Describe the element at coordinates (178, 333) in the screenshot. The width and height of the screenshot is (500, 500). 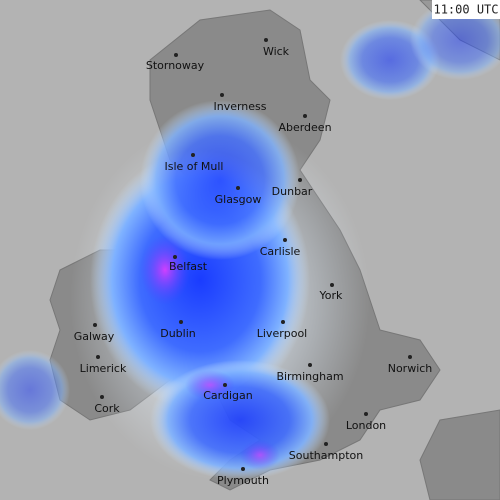
I see `city-label: Dublin` at that location.